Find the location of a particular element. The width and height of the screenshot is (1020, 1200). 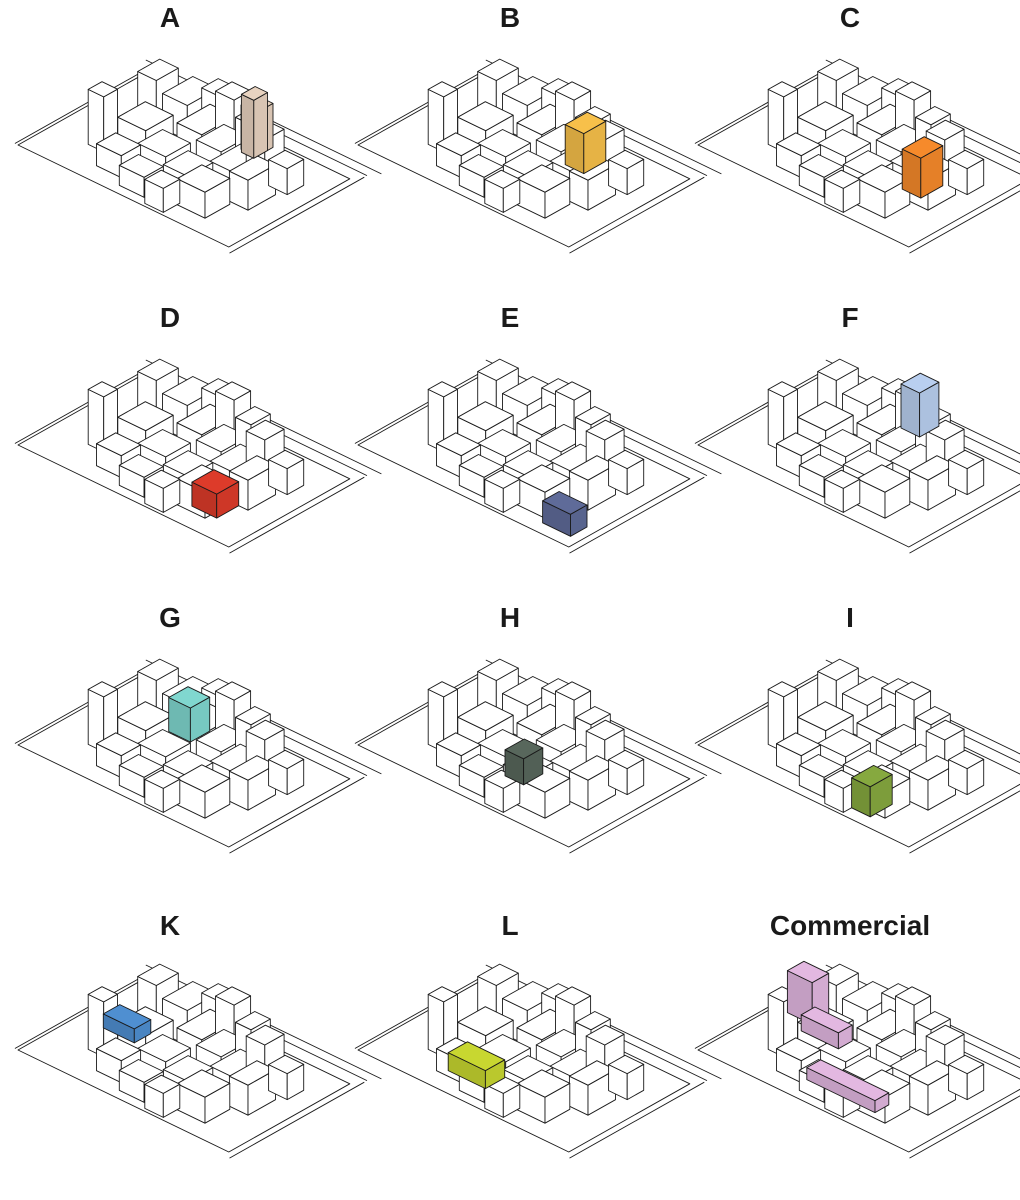

panel-title: L is located at coordinates (510, 926).